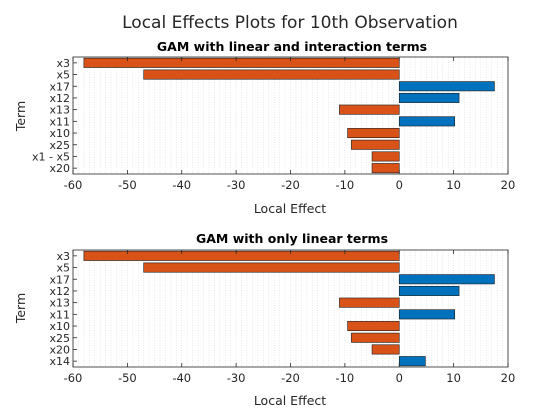  What do you see at coordinates (292, 238) in the screenshot?
I see `chart-2-title: GAM with only linear terms` at bounding box center [292, 238].